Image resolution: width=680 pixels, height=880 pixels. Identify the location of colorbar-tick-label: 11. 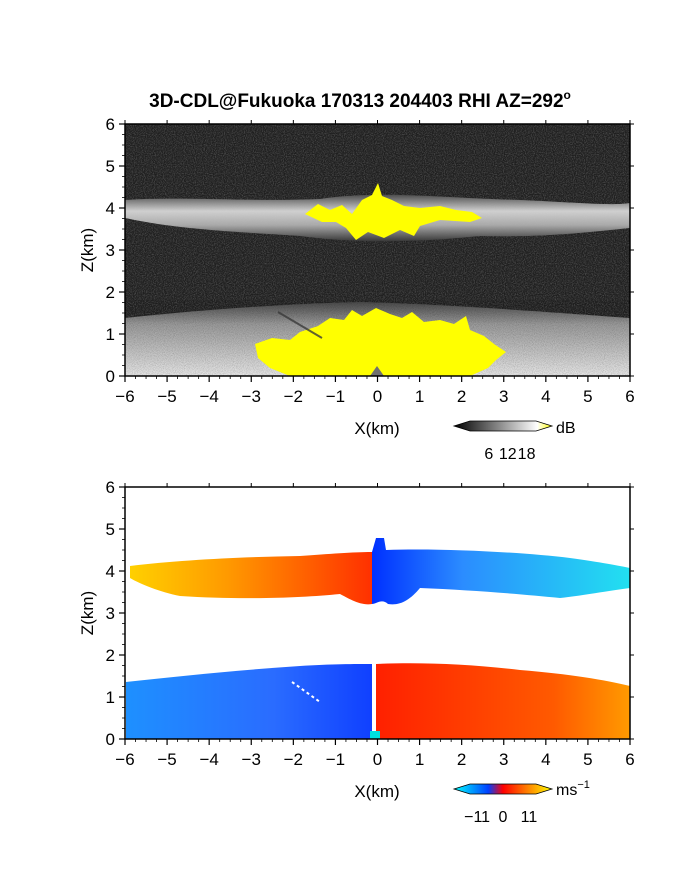
(529, 817).